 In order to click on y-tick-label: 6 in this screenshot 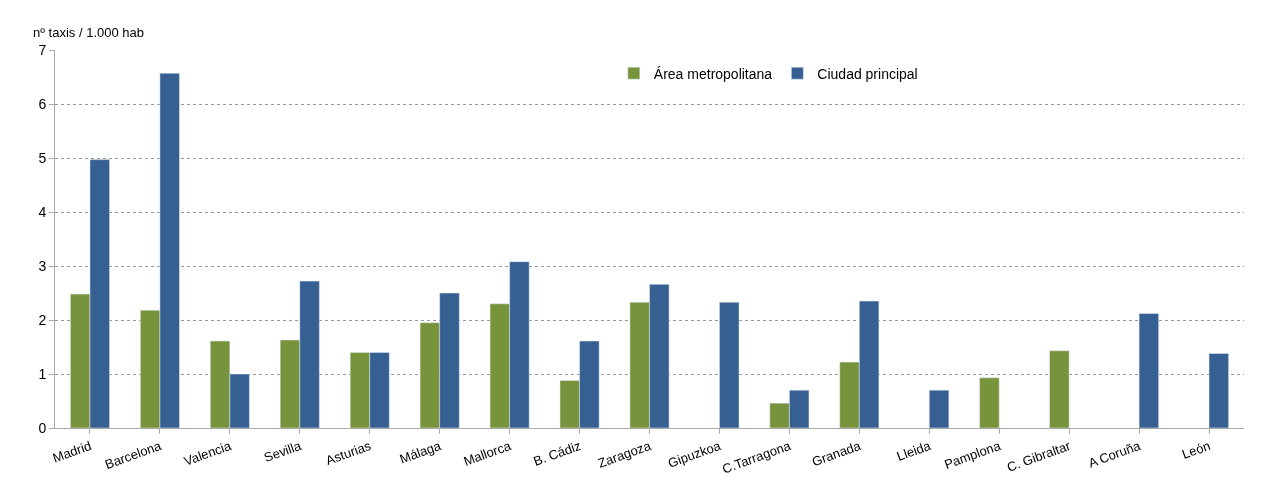, I will do `click(42, 103)`.